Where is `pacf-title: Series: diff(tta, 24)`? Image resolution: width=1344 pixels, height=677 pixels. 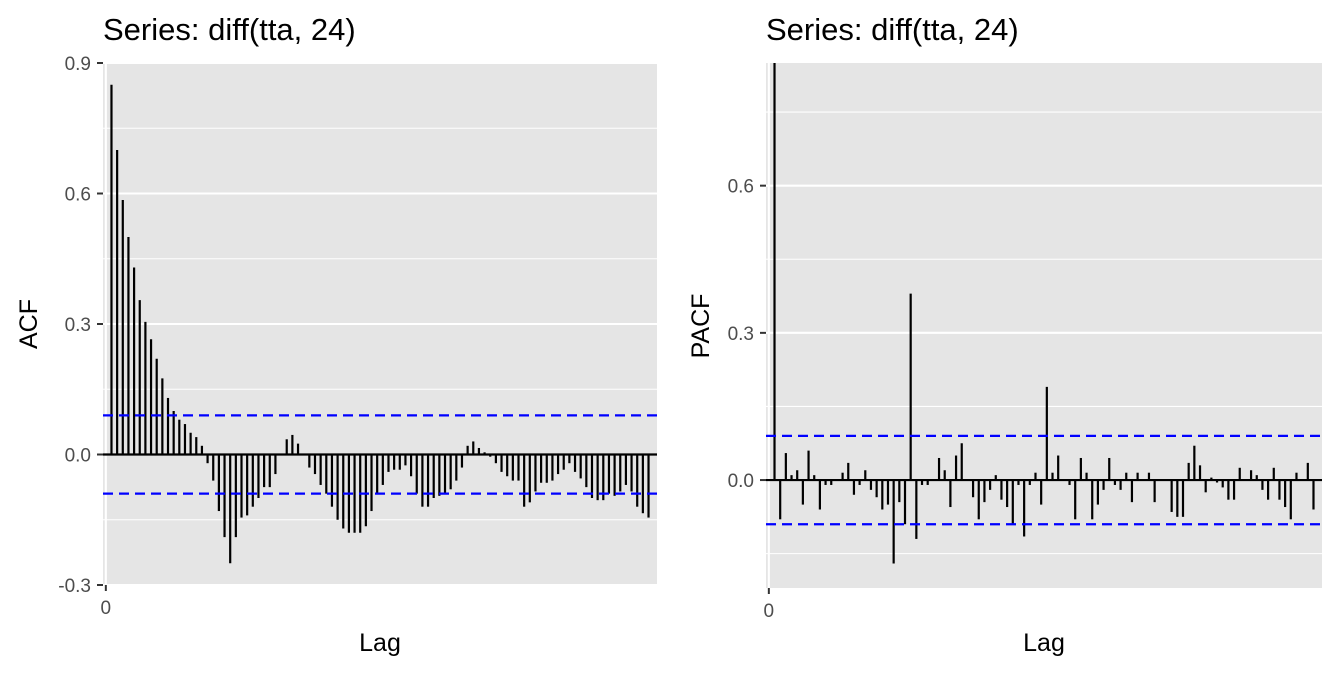 pacf-title: Series: diff(tta, 24) is located at coordinates (892, 29).